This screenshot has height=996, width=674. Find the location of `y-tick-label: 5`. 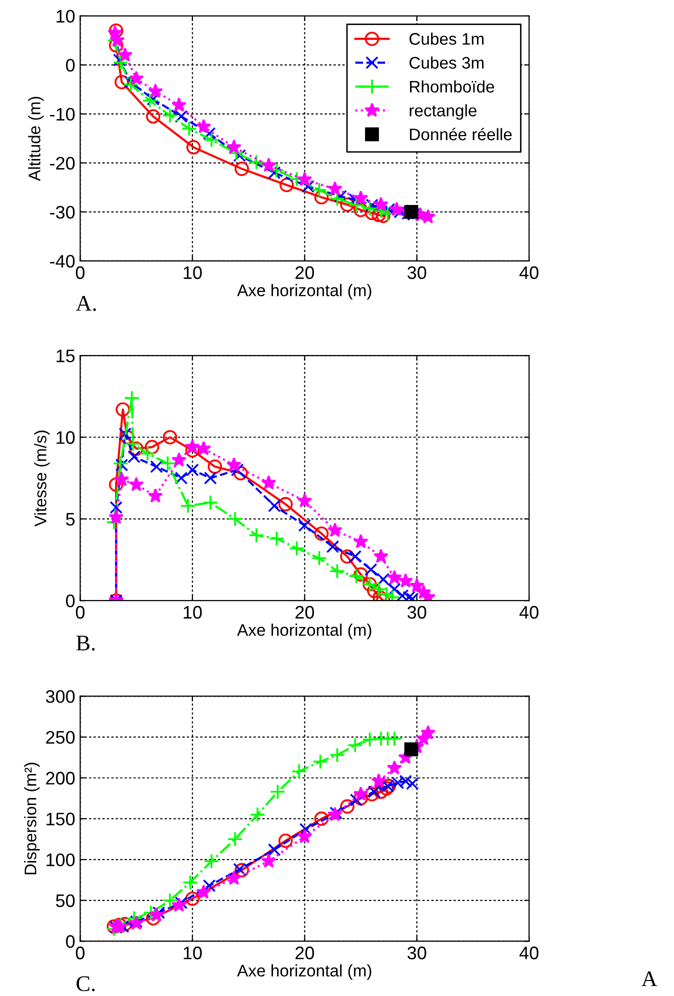

y-tick-label: 5 is located at coordinates (70, 519).